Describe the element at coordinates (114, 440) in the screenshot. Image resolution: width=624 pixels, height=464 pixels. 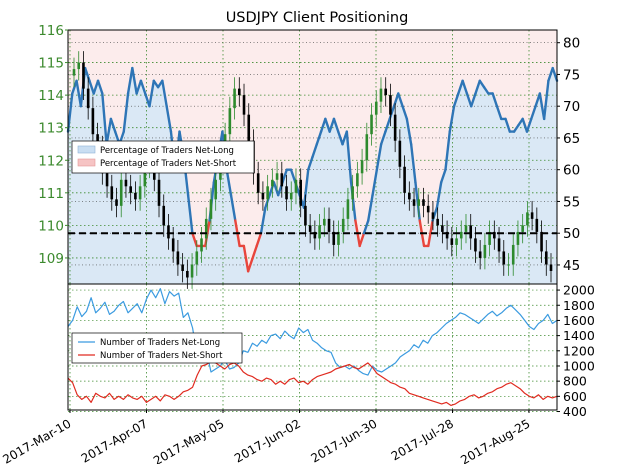
I see `x-axis-tick-label: 2017-Apr-07` at that location.